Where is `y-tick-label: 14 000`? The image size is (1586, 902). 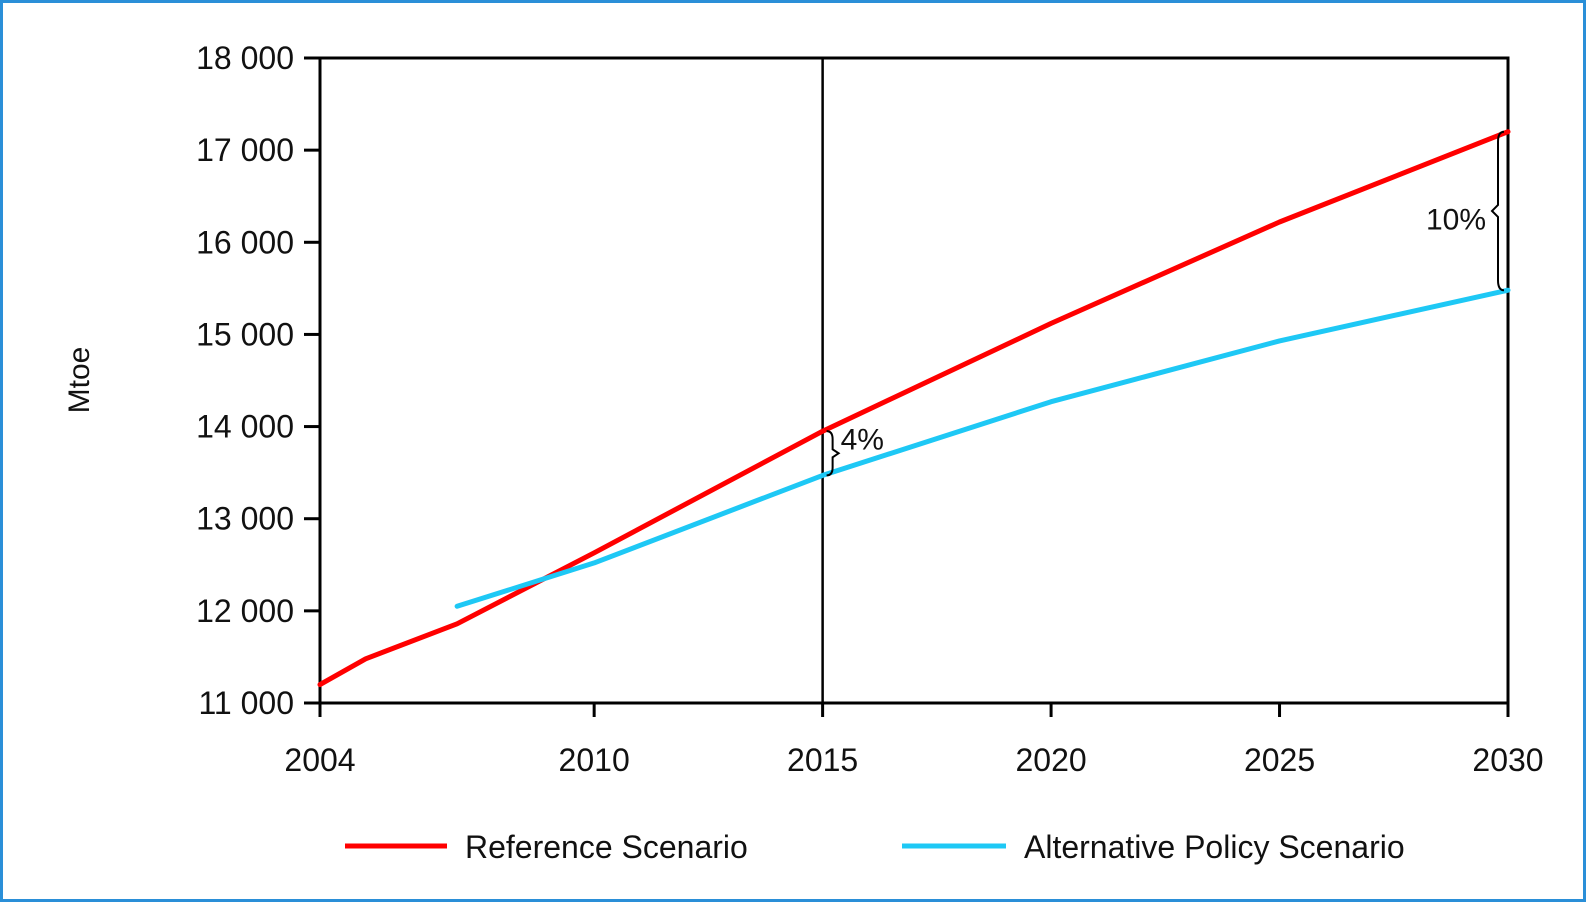
y-tick-label: 14 000 is located at coordinates (245, 427).